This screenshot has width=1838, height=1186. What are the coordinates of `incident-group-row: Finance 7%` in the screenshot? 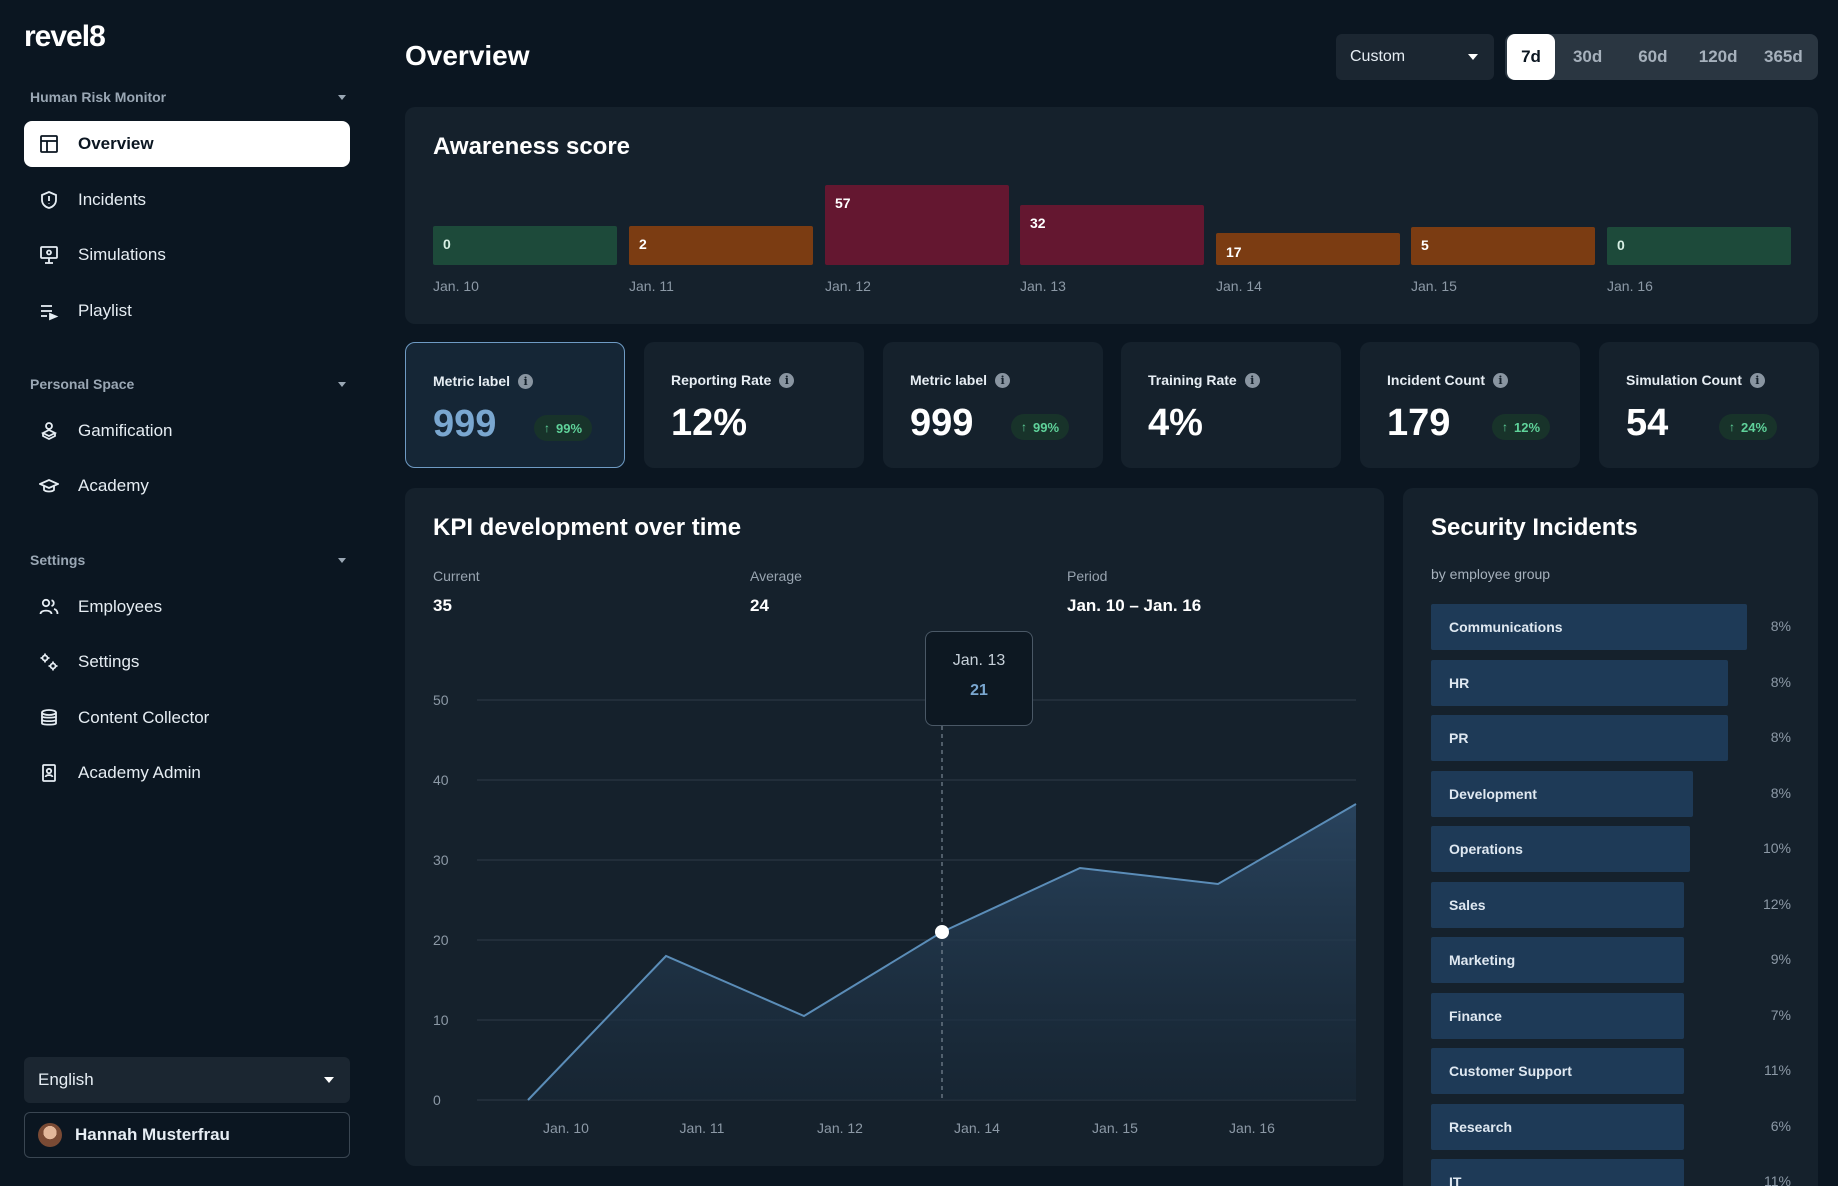 It's located at (1611, 1015).